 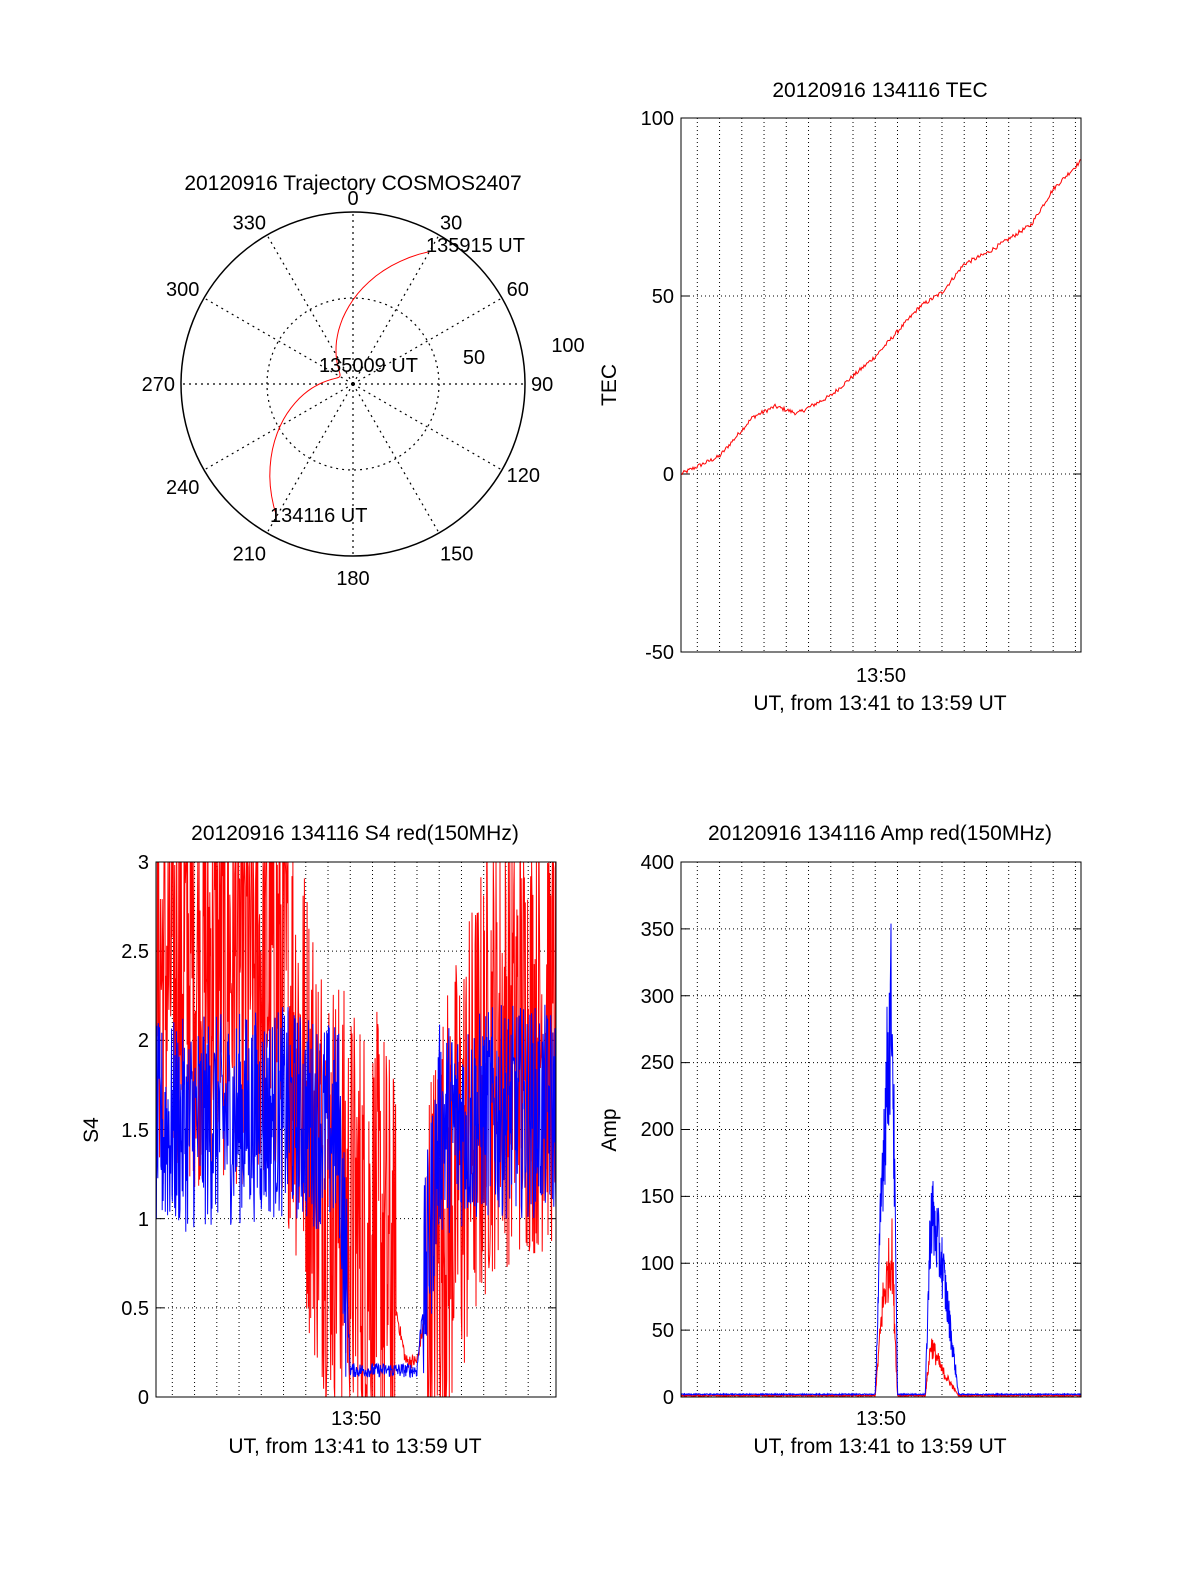 I want to click on tec-ytick-0: 0, so click(x=668, y=475).